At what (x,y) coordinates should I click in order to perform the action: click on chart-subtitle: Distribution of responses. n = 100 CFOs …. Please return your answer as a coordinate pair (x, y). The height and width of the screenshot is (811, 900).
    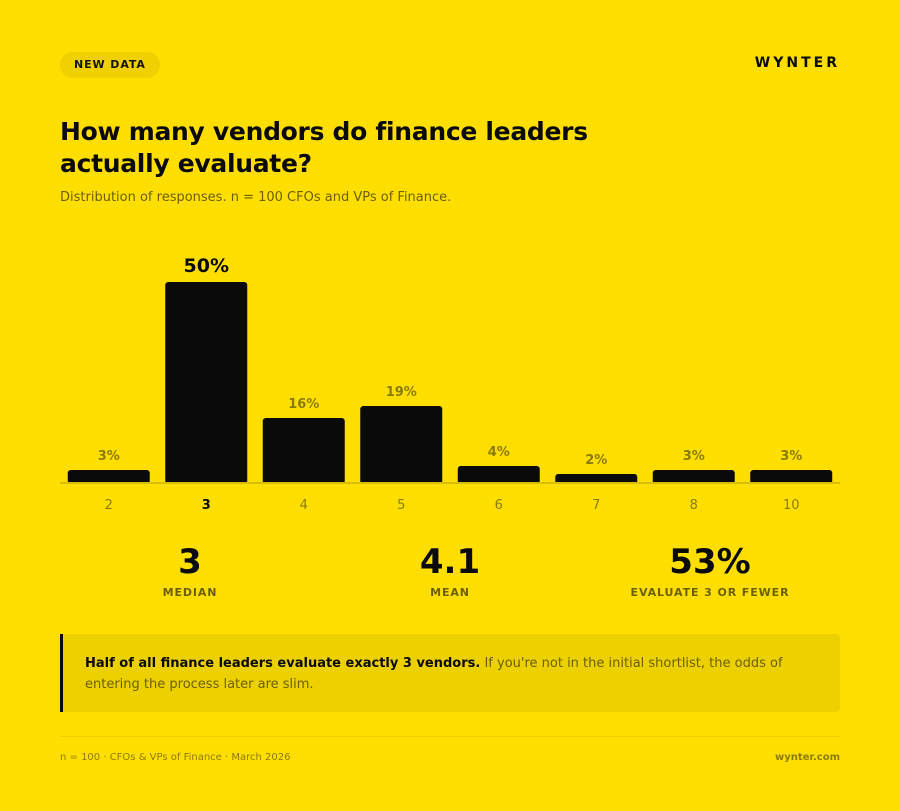
    Looking at the image, I should click on (256, 197).